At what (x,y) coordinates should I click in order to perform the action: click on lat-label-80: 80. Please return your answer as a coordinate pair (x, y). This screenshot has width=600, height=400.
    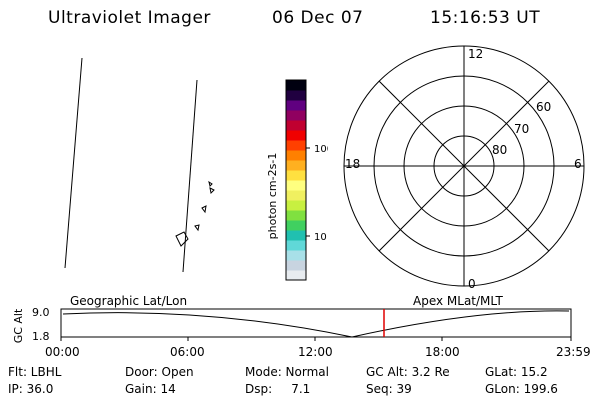
    Looking at the image, I should click on (499, 150).